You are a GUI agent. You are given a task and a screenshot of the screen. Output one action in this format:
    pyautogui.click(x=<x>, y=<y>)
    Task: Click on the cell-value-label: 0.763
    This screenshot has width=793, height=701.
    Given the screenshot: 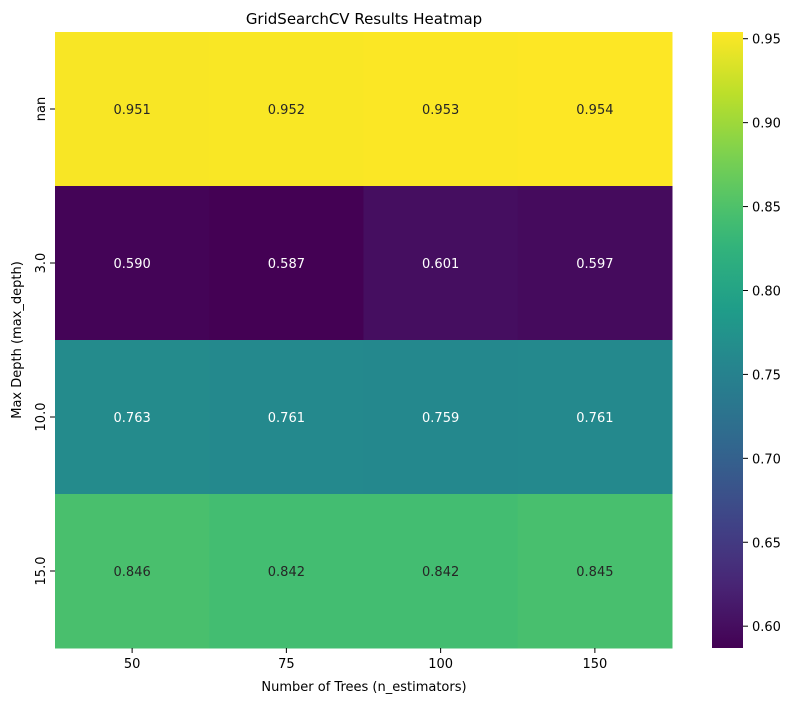 What is the action you would take?
    pyautogui.click(x=132, y=418)
    